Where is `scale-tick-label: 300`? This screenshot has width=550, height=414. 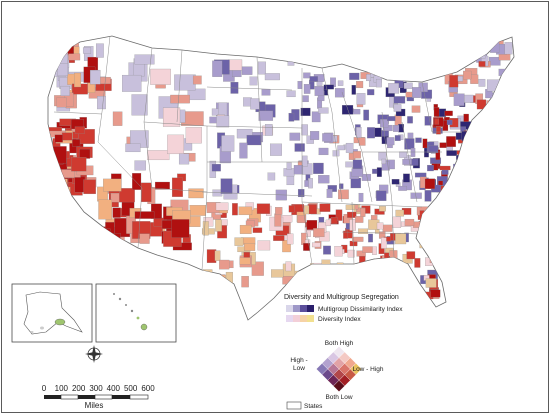
scale-tick-label: 300 is located at coordinates (96, 388).